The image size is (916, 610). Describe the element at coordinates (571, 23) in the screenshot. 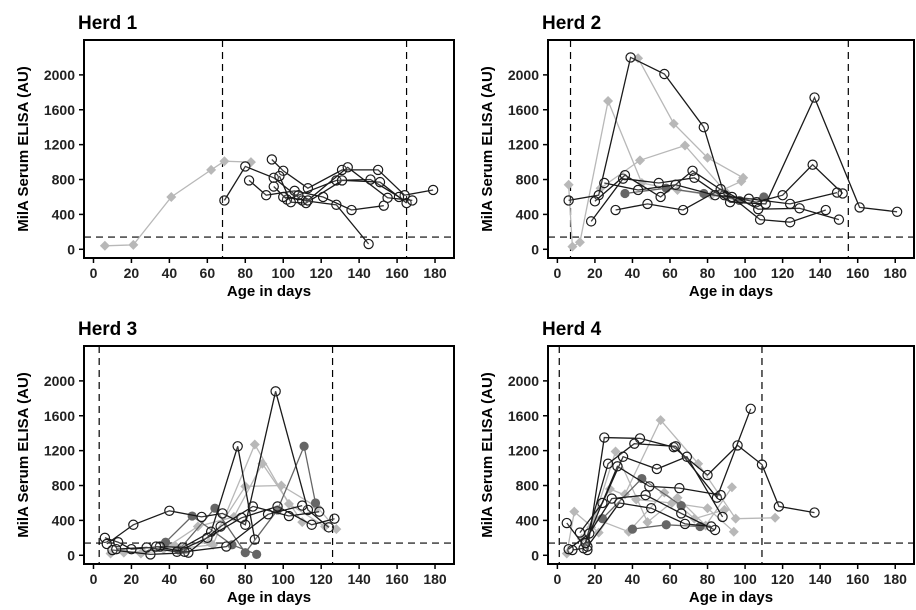

I see `panel-title: Herd 2` at that location.